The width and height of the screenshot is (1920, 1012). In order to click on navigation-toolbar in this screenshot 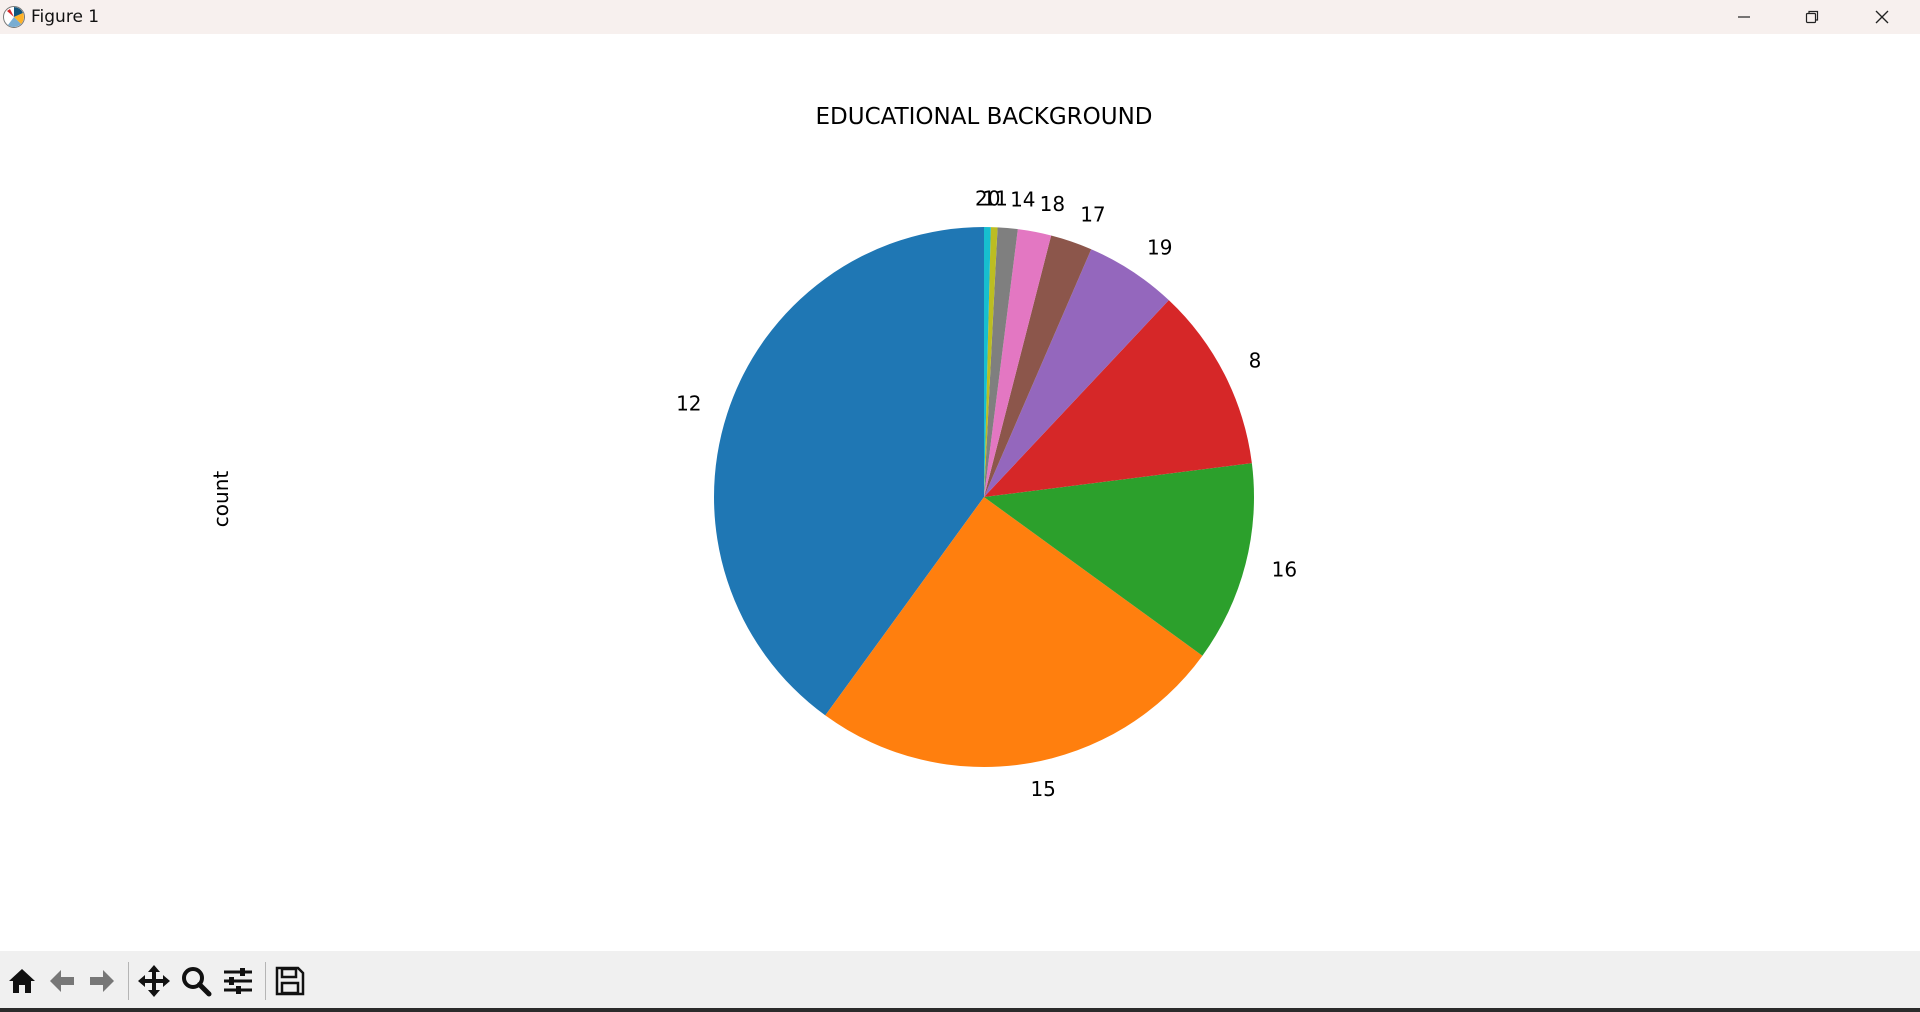, I will do `click(960, 980)`.